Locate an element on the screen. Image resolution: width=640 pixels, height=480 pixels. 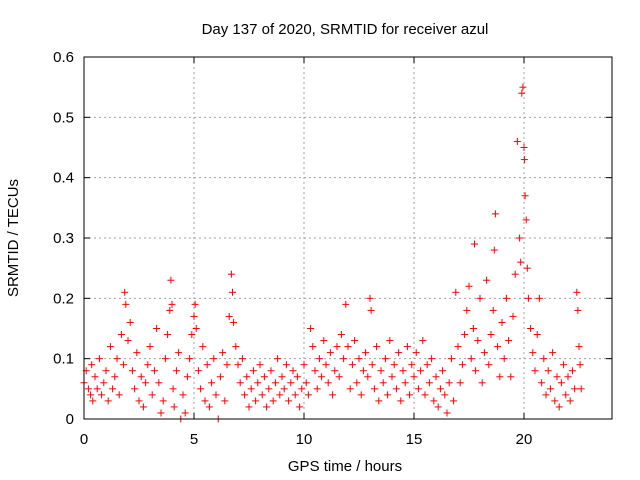
y-tick-label: 0.4 is located at coordinates (63, 178).